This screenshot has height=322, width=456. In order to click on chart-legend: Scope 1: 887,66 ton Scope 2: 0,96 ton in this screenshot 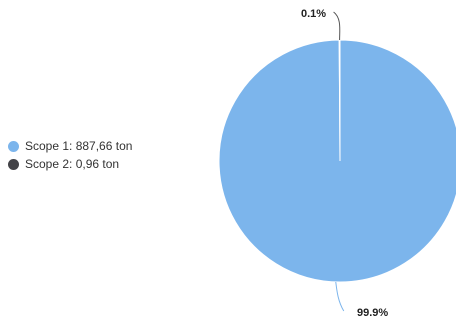, I will do `click(70, 155)`.